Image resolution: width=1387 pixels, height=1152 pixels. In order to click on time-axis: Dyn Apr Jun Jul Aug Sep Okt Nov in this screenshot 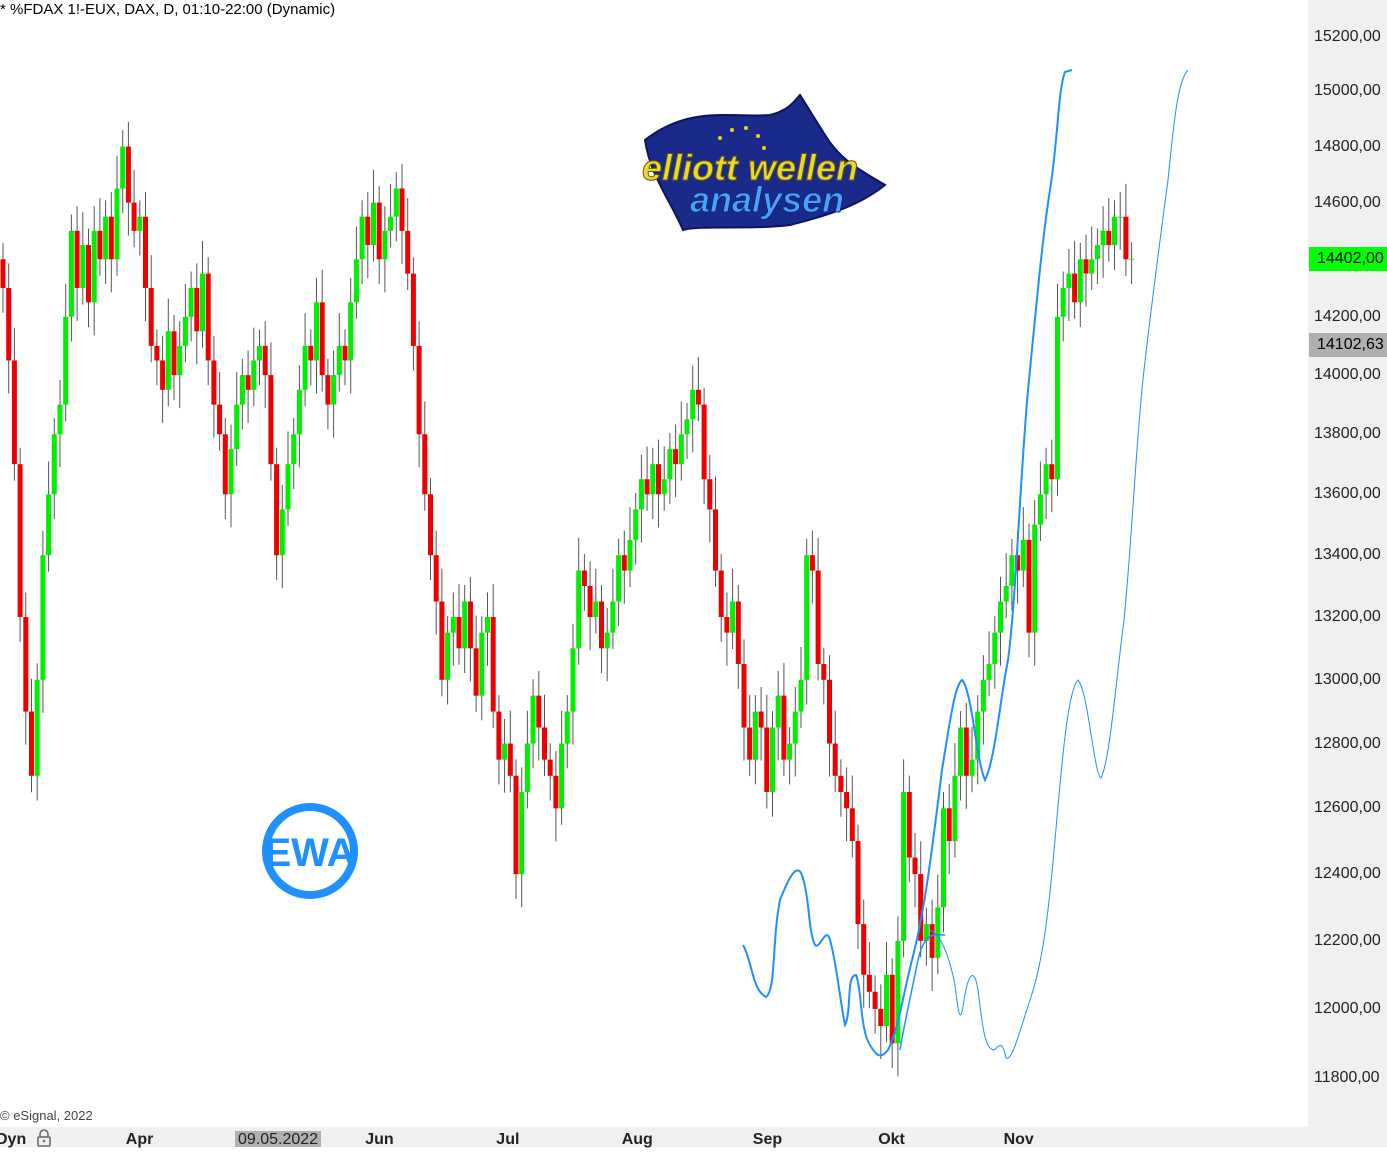, I will do `click(693, 1137)`.